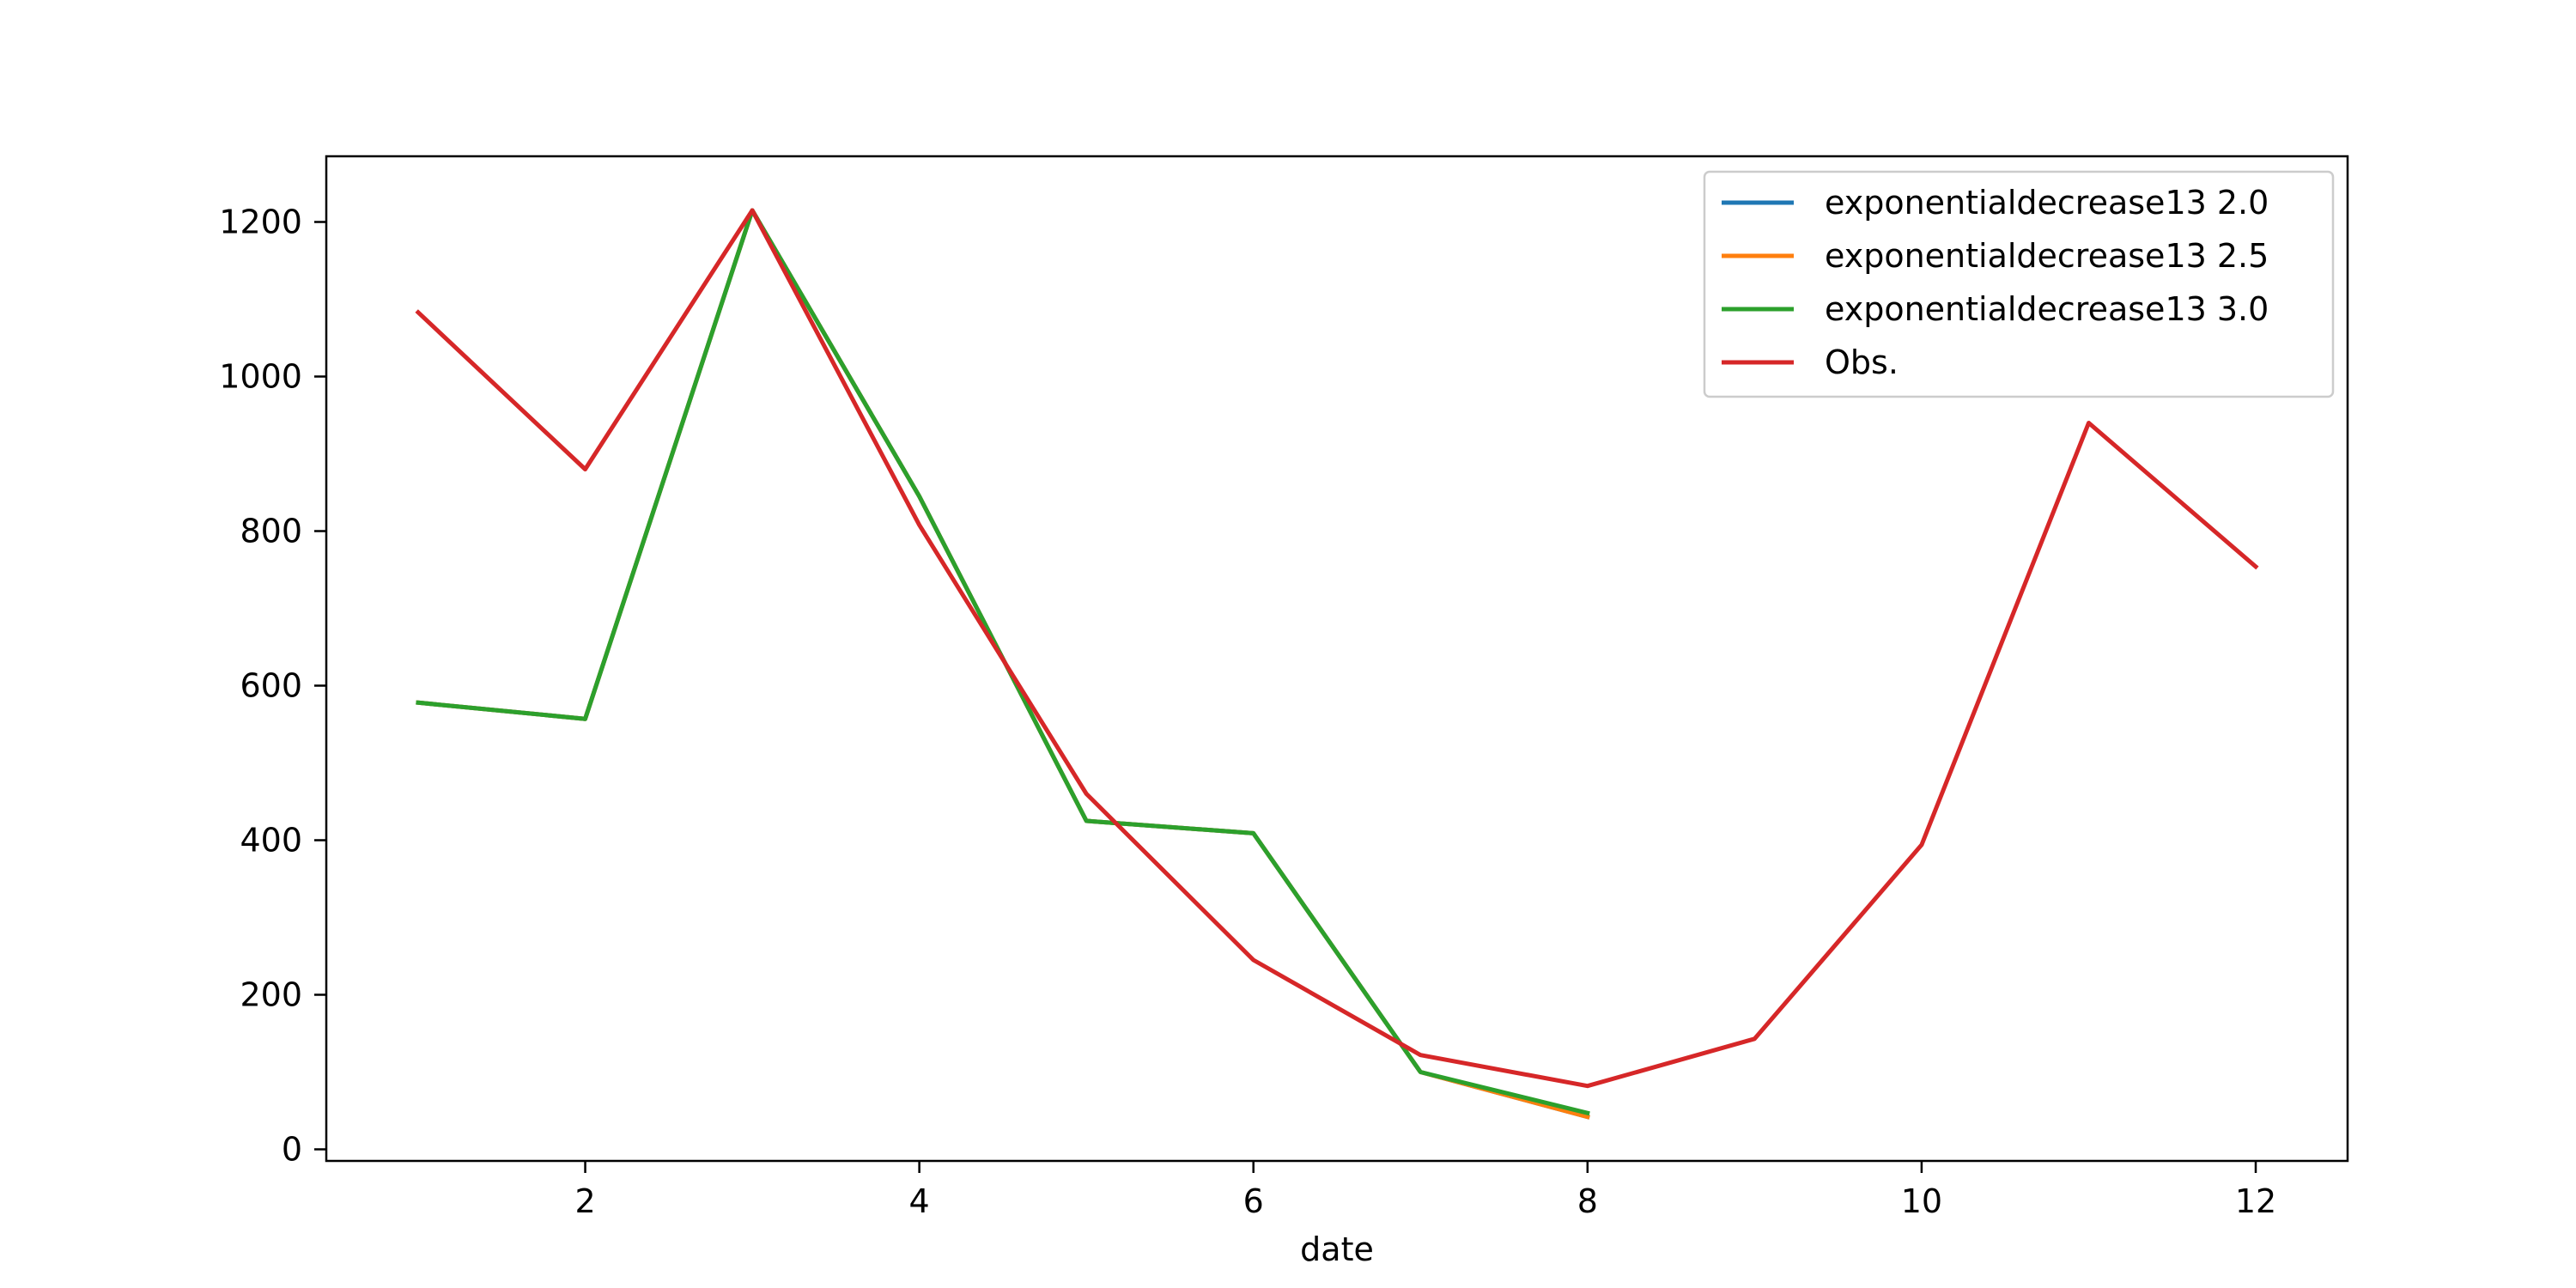 This screenshot has height=1288, width=2576. What do you see at coordinates (260, 377) in the screenshot?
I see `y-tick-label: 1000` at bounding box center [260, 377].